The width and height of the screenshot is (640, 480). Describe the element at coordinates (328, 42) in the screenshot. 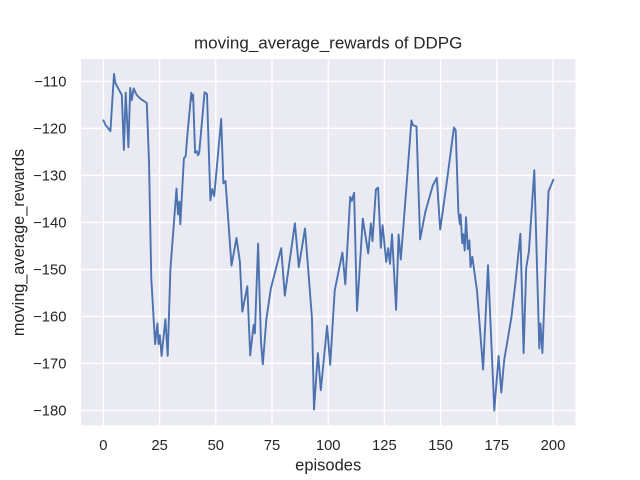

I see `svg-text: moving_average_rewards of DDPG` at that location.